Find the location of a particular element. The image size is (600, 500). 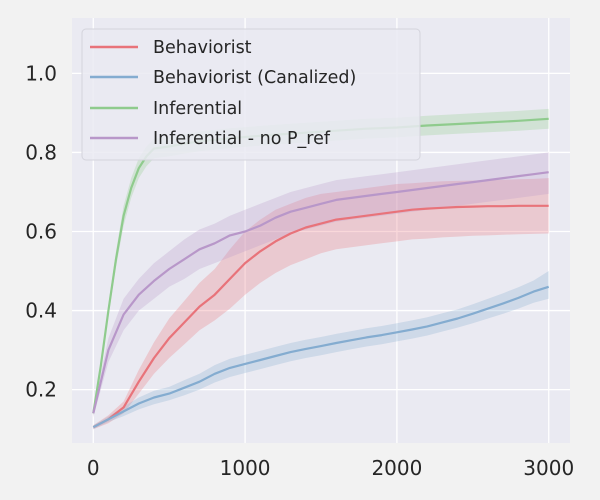

y-axis-ticks: 0.2 0.4 0.6 0.8 1.0 is located at coordinates (41, 231).